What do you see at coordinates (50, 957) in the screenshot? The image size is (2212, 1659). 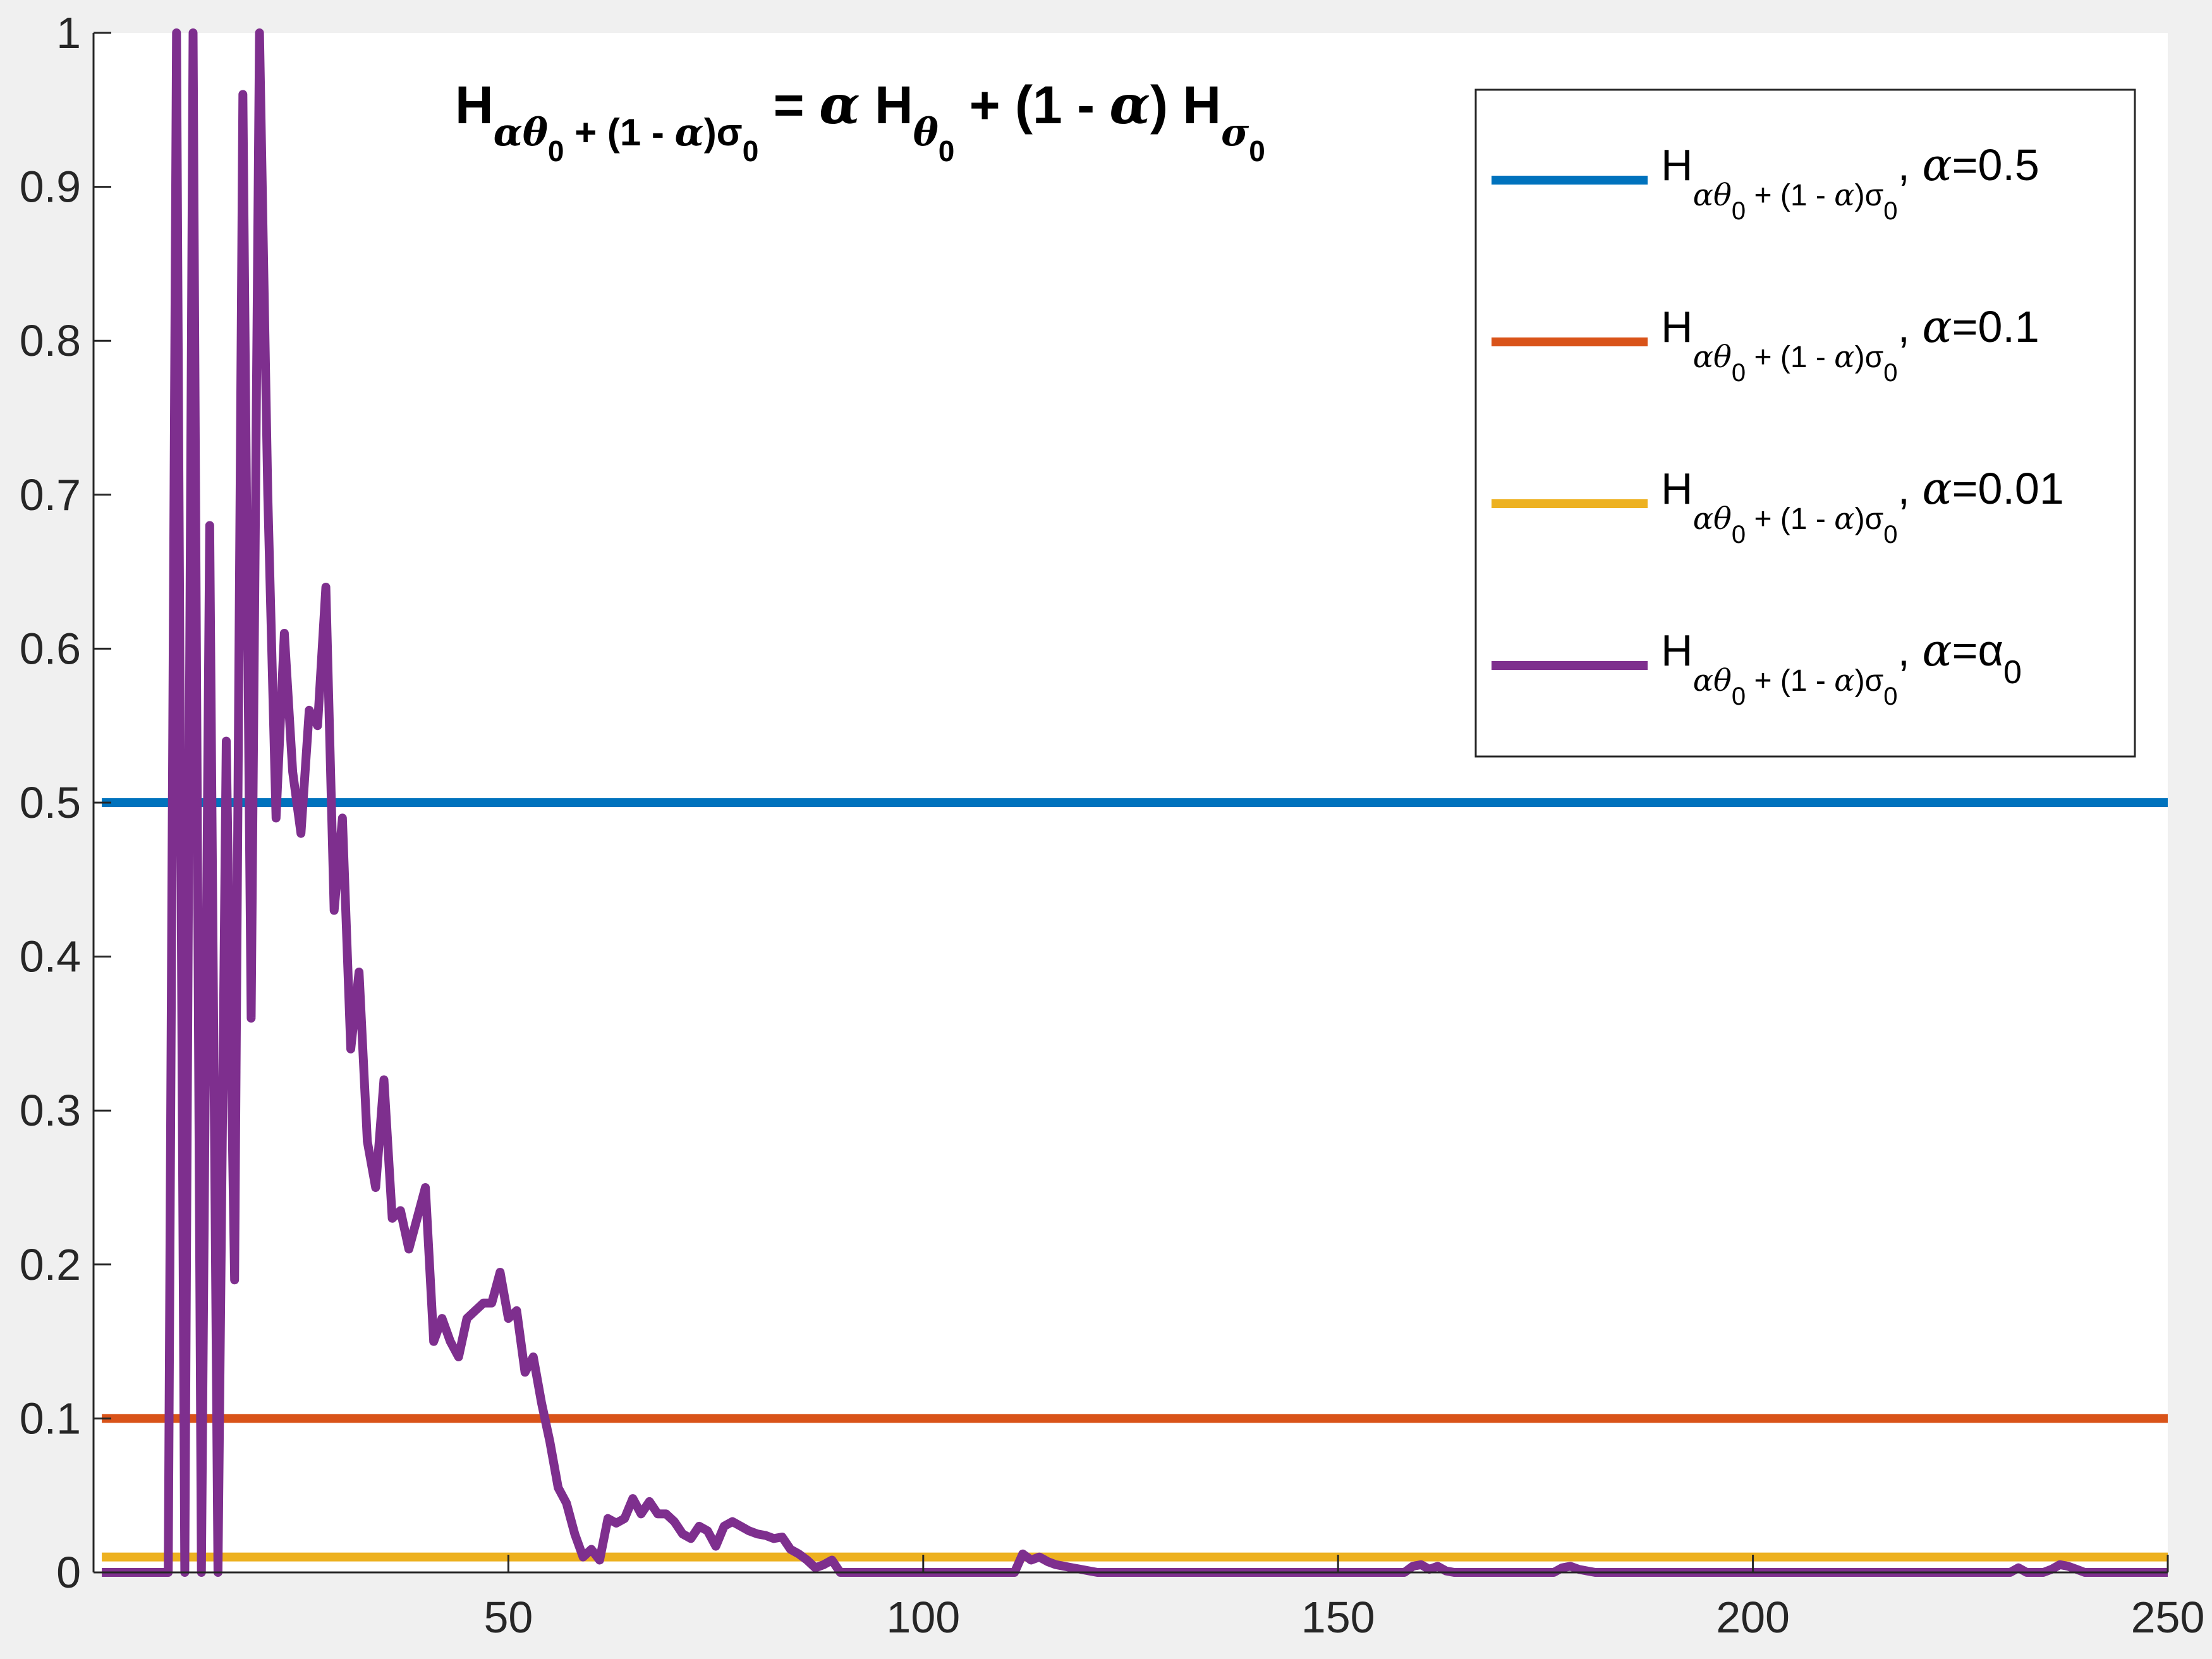 I see `y-tick-label: 0.4` at bounding box center [50, 957].